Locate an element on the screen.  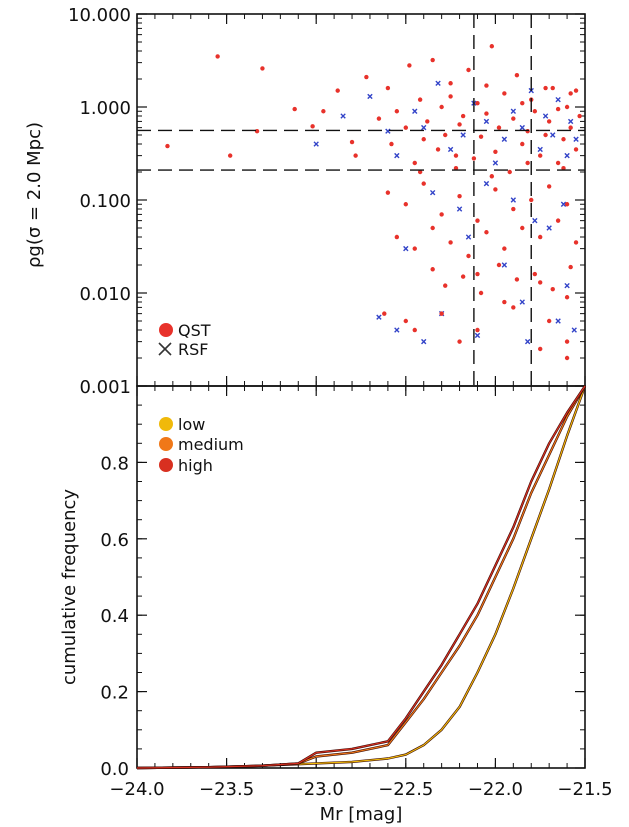
top-ytick-label: 0.001 is located at coordinates (105, 387).